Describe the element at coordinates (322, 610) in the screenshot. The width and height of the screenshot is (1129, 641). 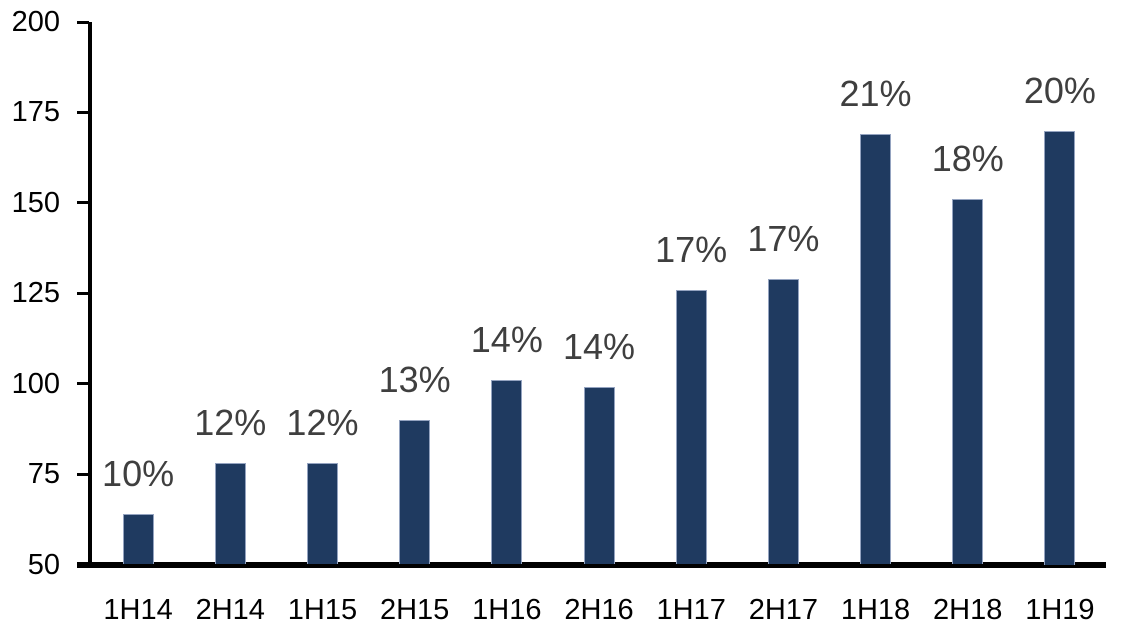
I see `x-axis-category-label: 1H15` at that location.